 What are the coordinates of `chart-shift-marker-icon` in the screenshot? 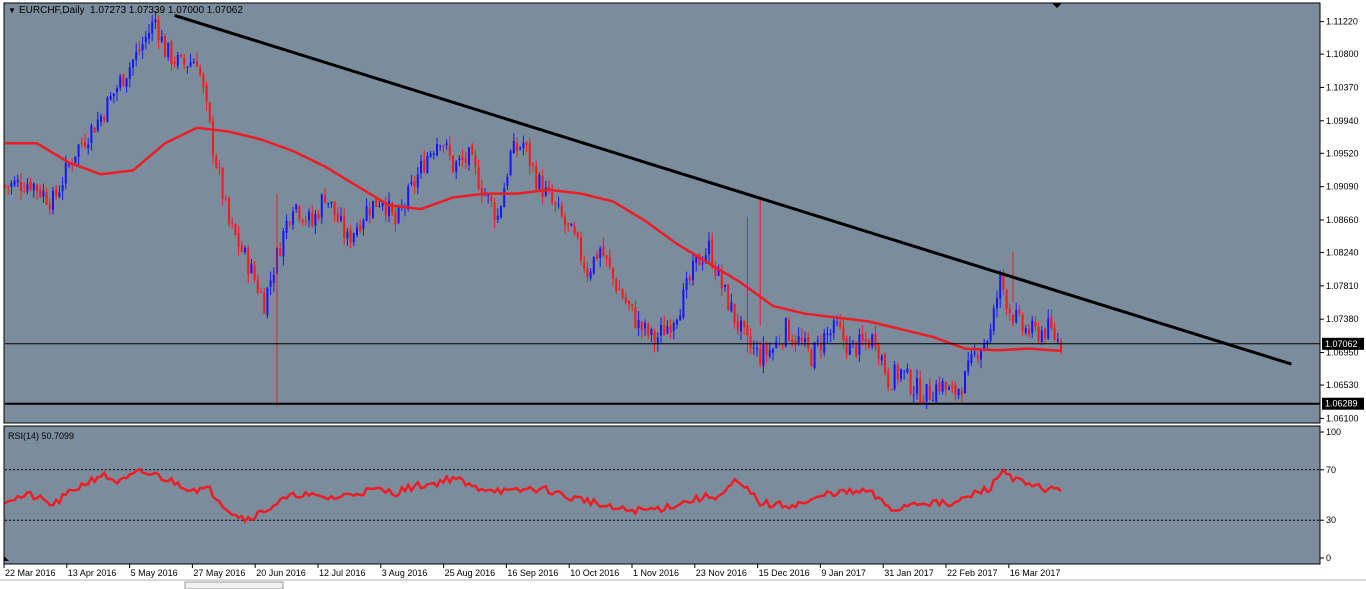 It's located at (1057, 5).